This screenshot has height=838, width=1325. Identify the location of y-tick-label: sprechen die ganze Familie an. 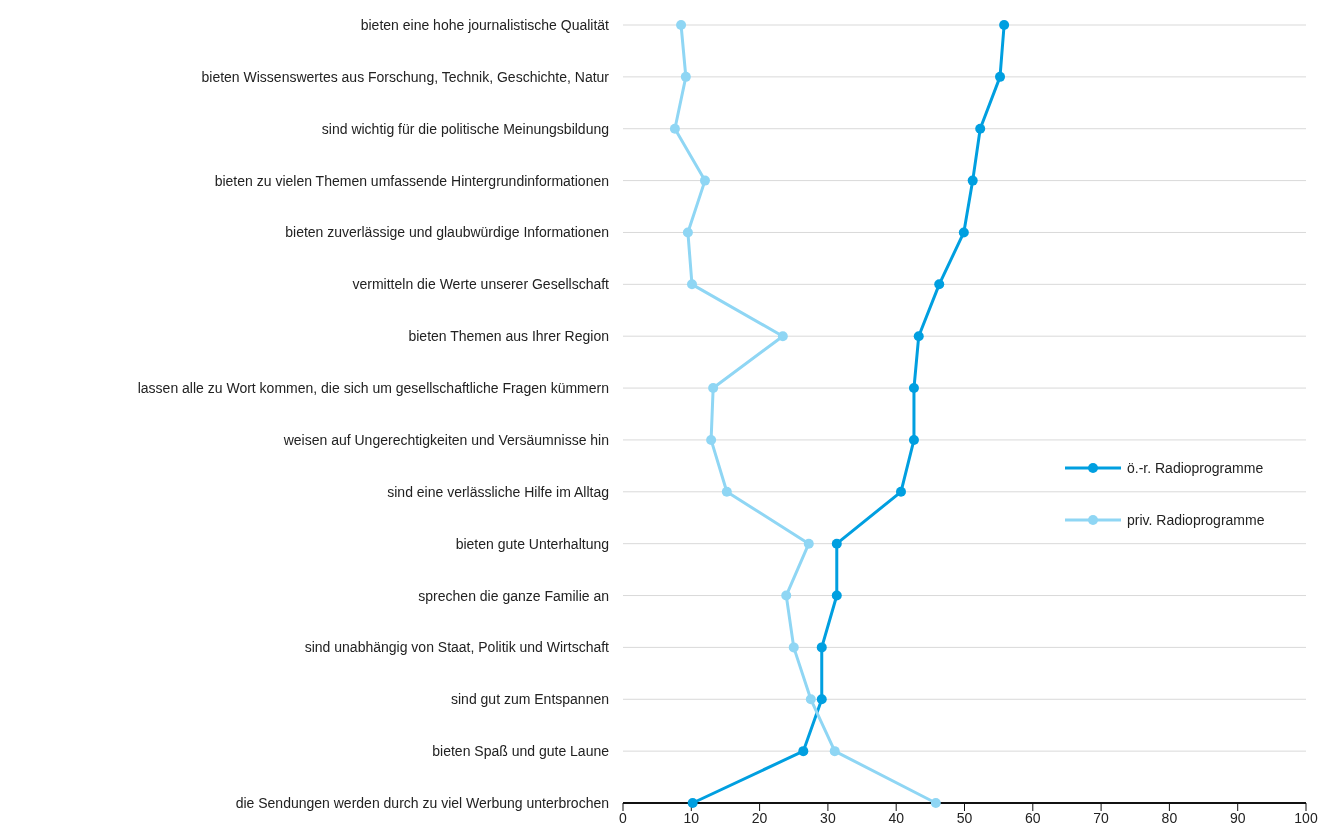
(513, 595).